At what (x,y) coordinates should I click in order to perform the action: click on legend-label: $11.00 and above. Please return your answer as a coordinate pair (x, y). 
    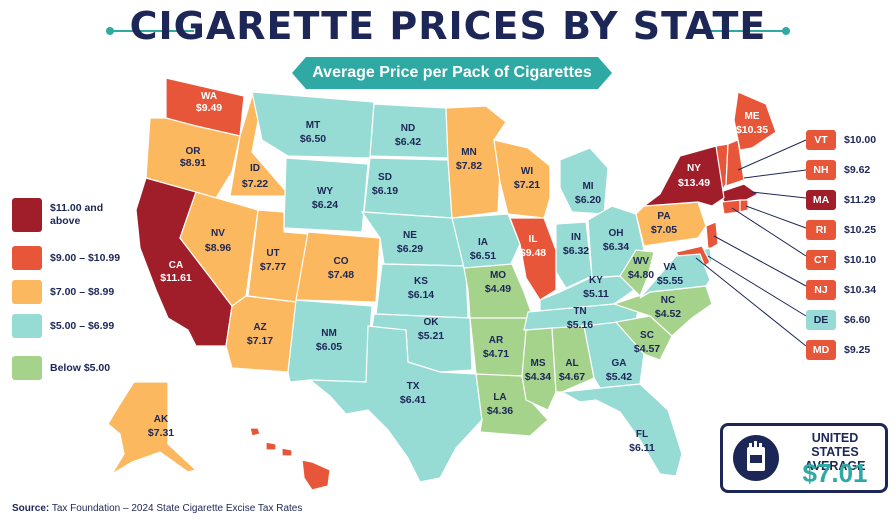
    Looking at the image, I should click on (77, 214).